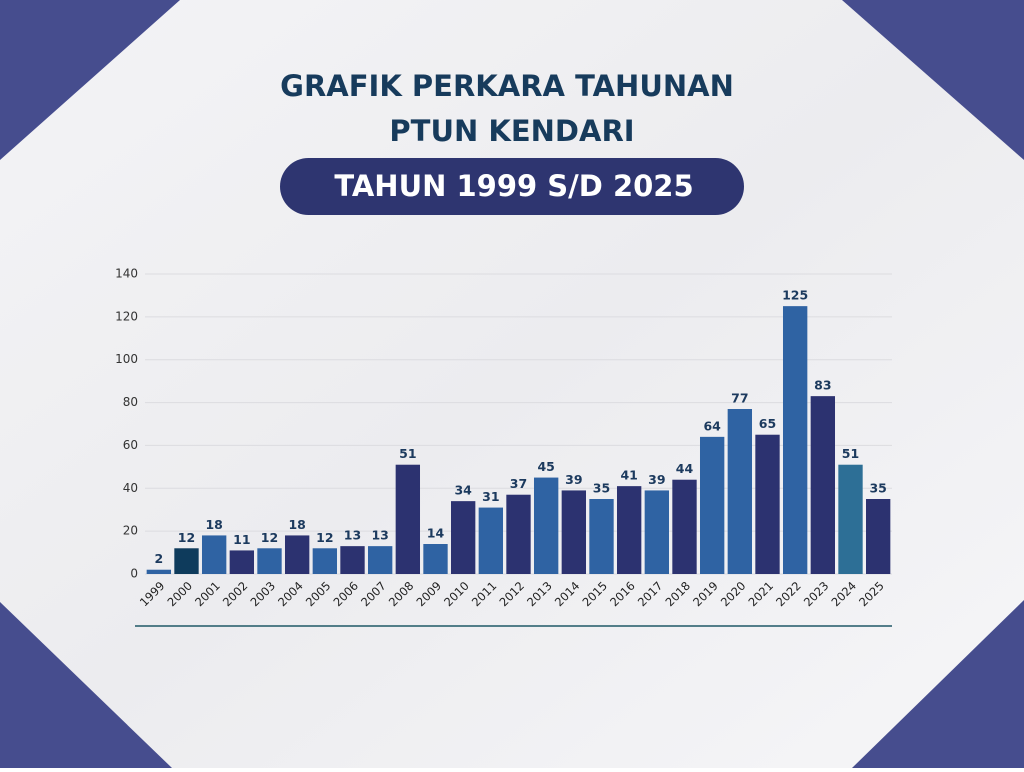  I want to click on data-label: 44, so click(685, 468).